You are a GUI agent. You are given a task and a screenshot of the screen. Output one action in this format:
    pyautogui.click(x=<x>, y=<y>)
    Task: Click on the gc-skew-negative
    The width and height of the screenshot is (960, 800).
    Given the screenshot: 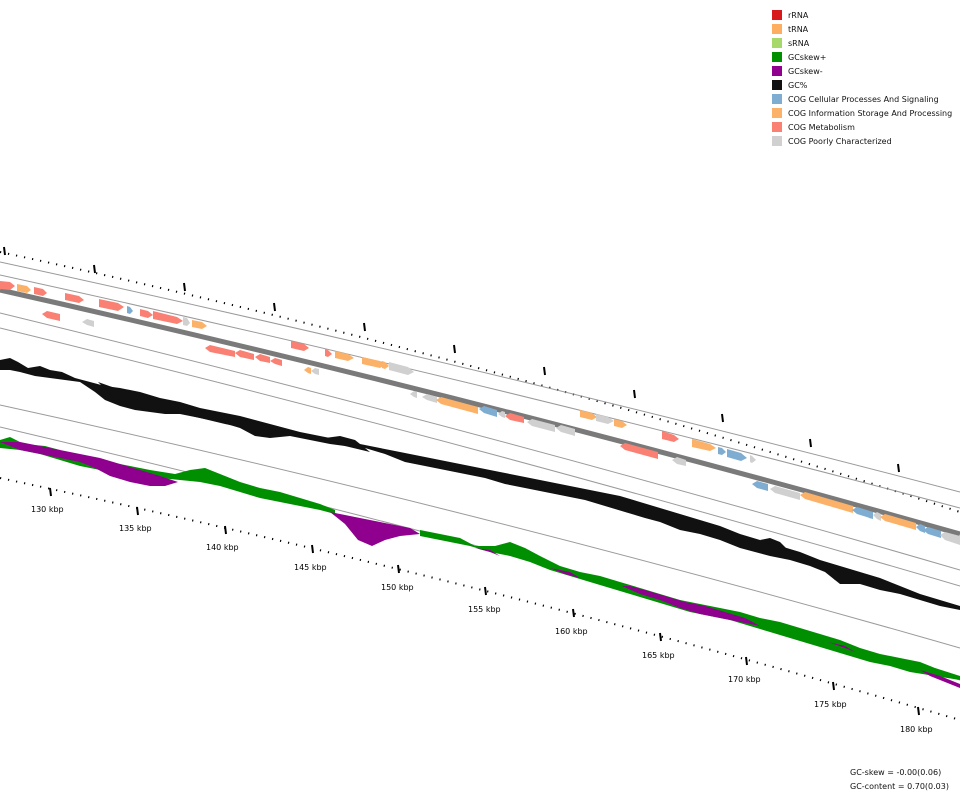 What is the action you would take?
    pyautogui.click(x=89, y=464)
    